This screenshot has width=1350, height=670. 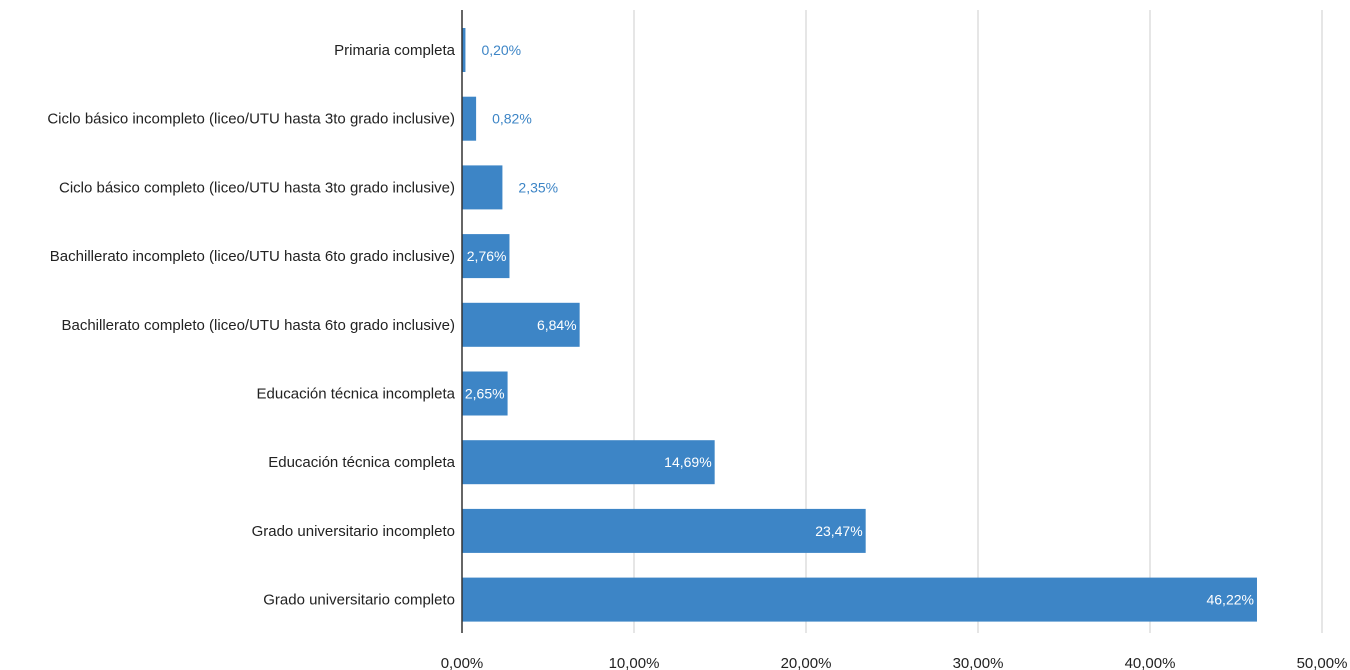 What do you see at coordinates (361, 462) in the screenshot?
I see `category-label-6: Educación técnica completa` at bounding box center [361, 462].